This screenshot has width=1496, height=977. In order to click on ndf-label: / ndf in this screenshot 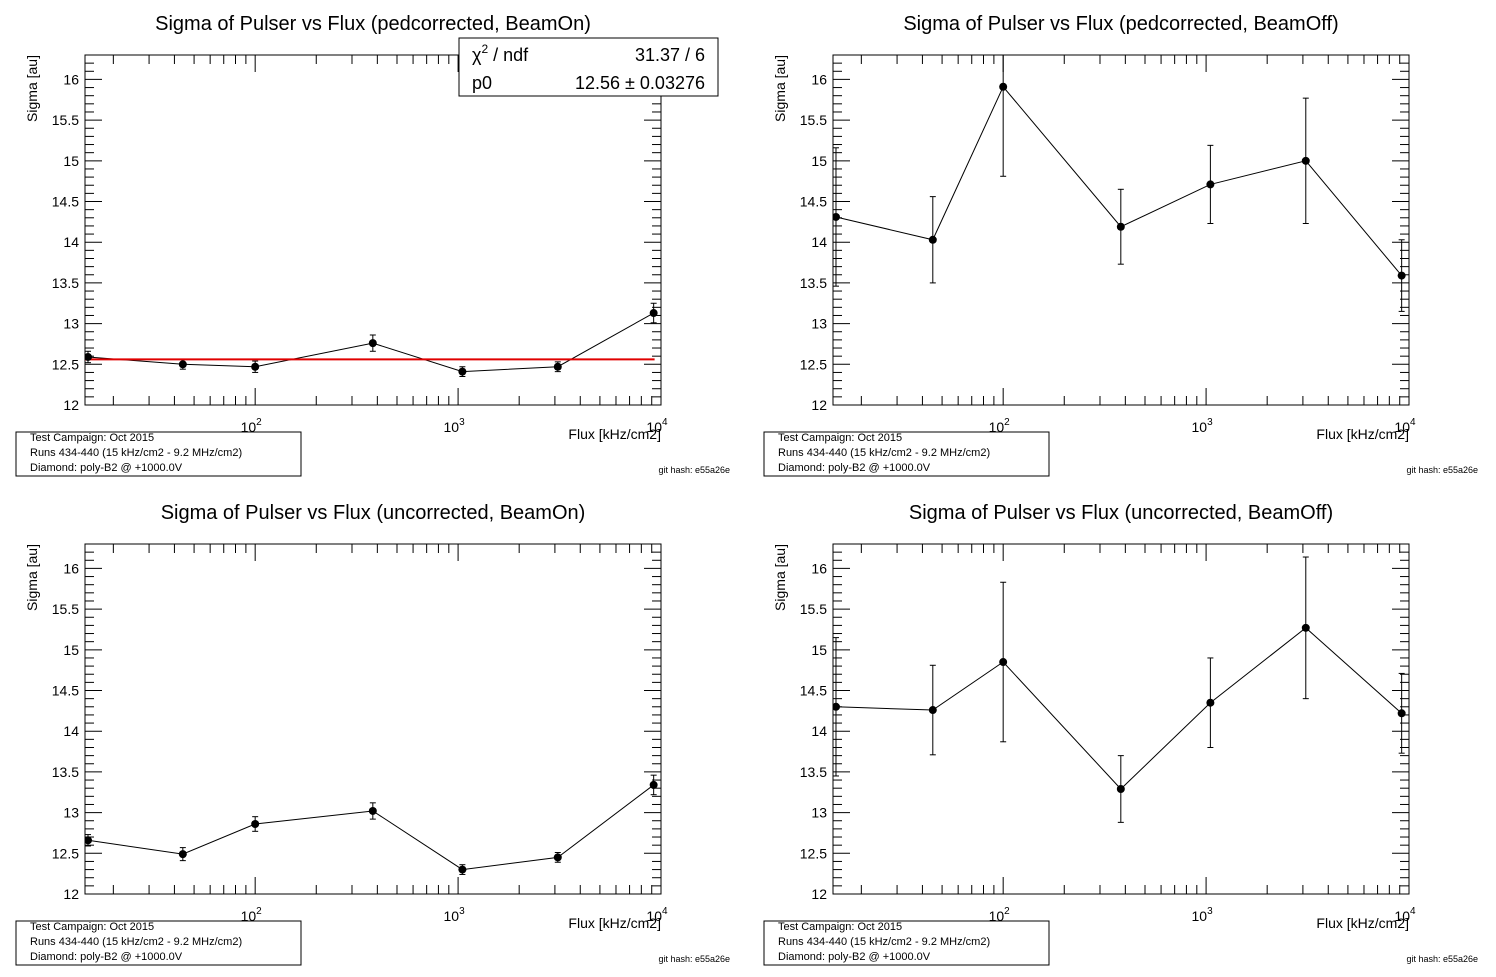, I will do `click(508, 55)`.